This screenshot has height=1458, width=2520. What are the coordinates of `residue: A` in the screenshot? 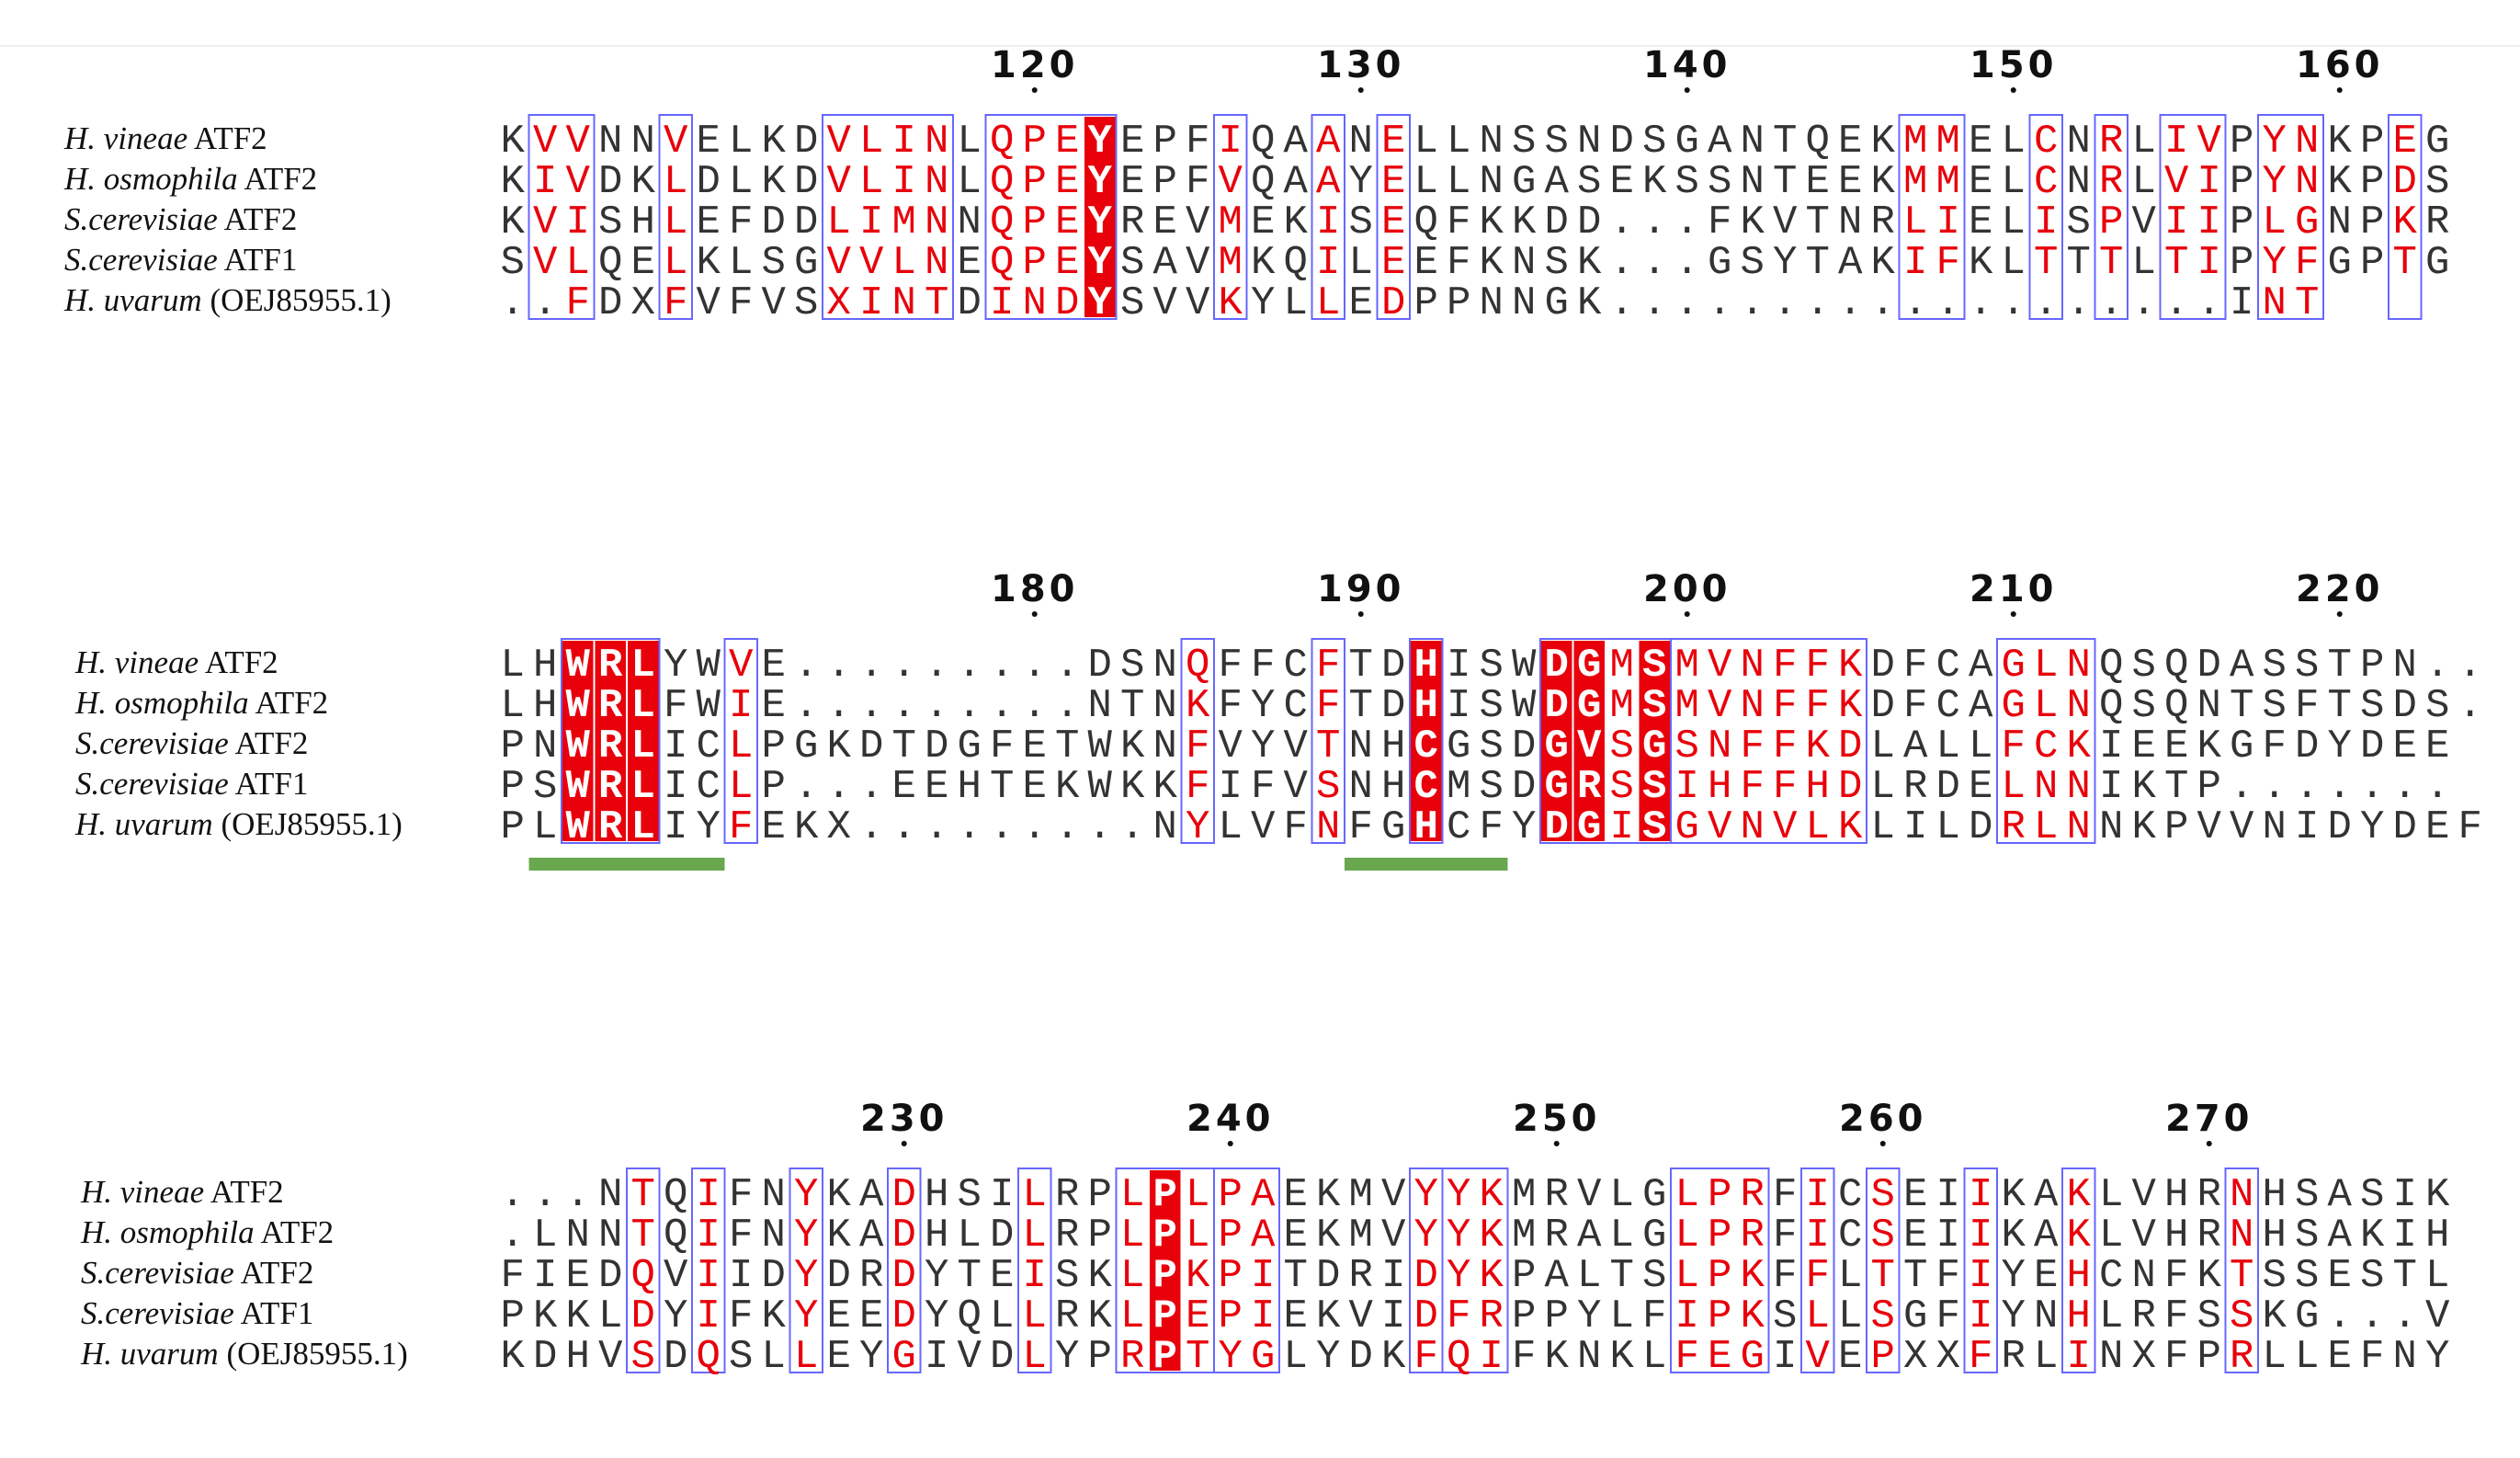 It's located at (1720, 142).